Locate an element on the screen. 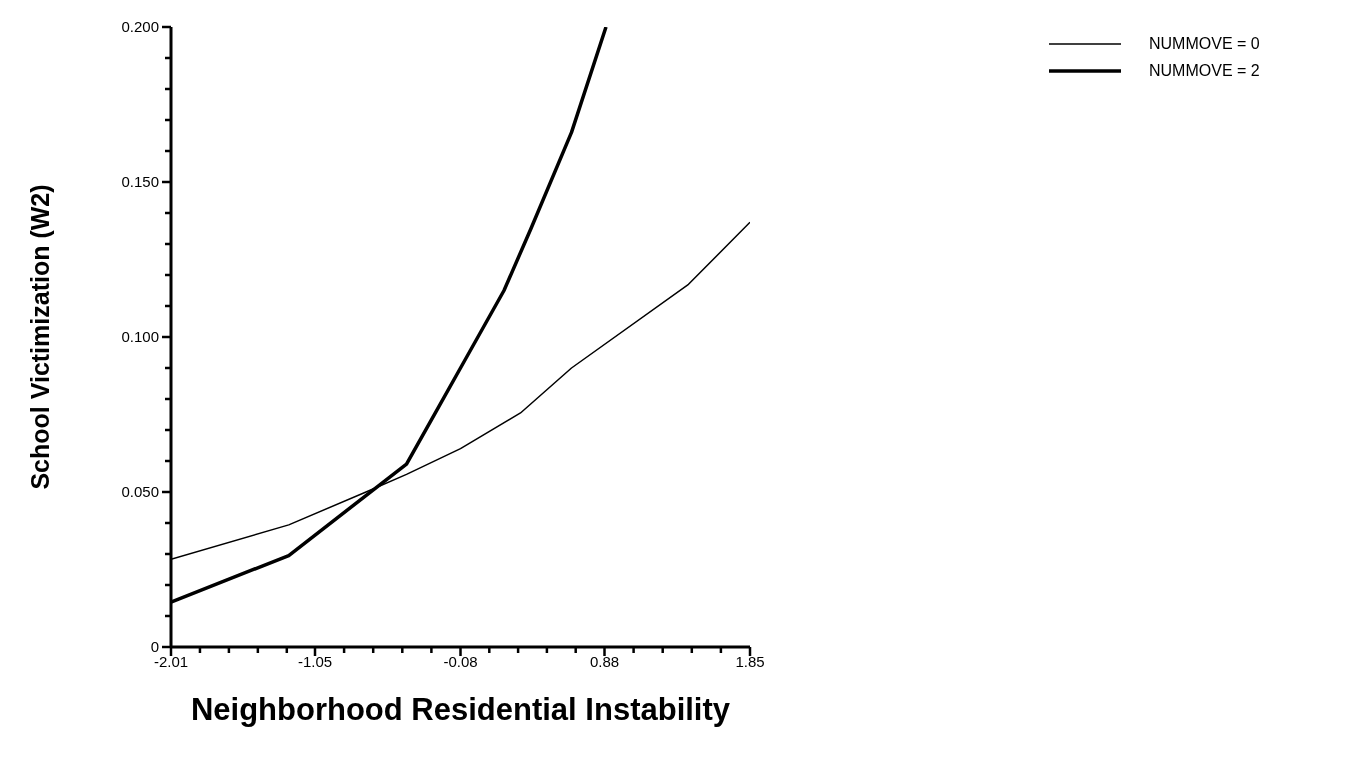  y-tick-label: 0.200 is located at coordinates (140, 26).